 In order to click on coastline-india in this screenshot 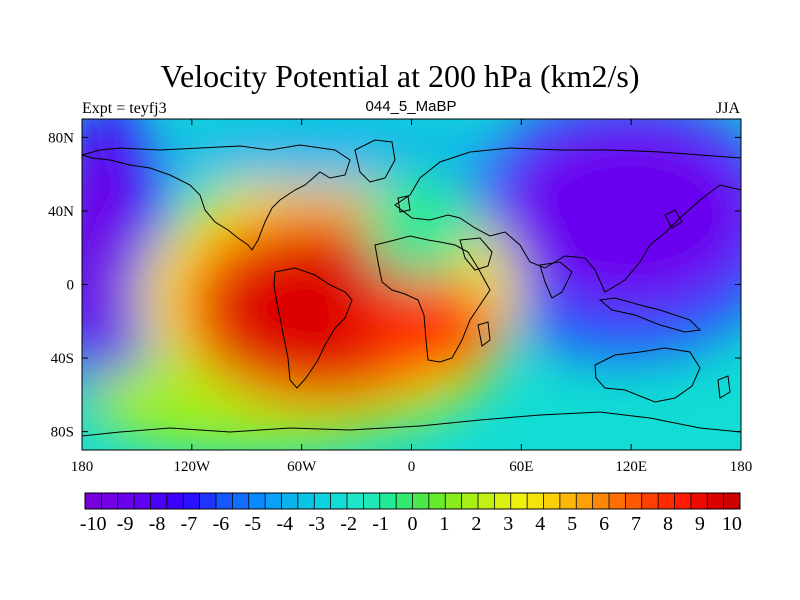, I will do `click(556, 280)`.